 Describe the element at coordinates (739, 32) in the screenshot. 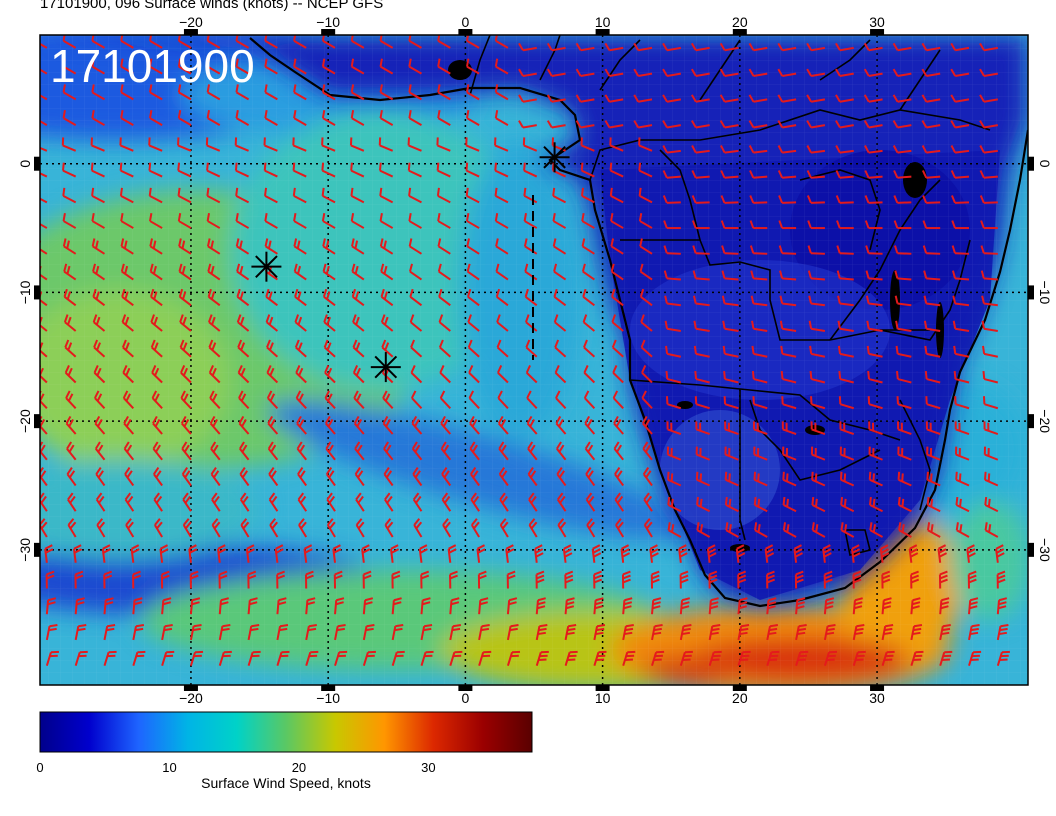

I see `lon-tick-top` at that location.